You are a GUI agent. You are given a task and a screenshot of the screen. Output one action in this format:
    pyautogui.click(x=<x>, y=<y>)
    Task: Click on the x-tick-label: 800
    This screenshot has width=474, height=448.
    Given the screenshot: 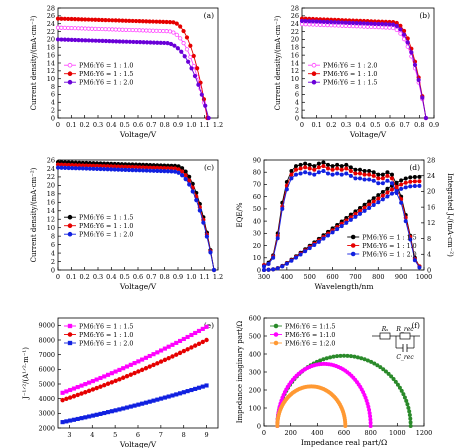 What is the action you would take?
    pyautogui.click(x=370, y=433)
    